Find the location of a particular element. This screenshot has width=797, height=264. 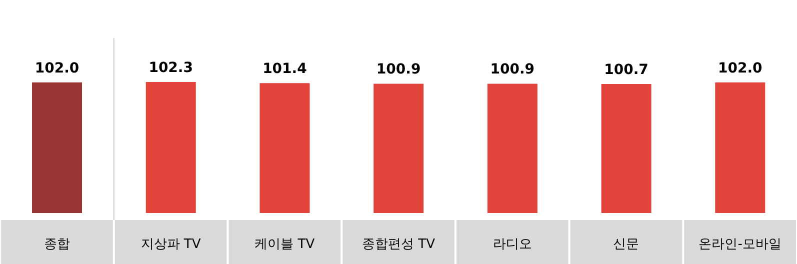

x-tick-label: 신문 is located at coordinates (626, 244).